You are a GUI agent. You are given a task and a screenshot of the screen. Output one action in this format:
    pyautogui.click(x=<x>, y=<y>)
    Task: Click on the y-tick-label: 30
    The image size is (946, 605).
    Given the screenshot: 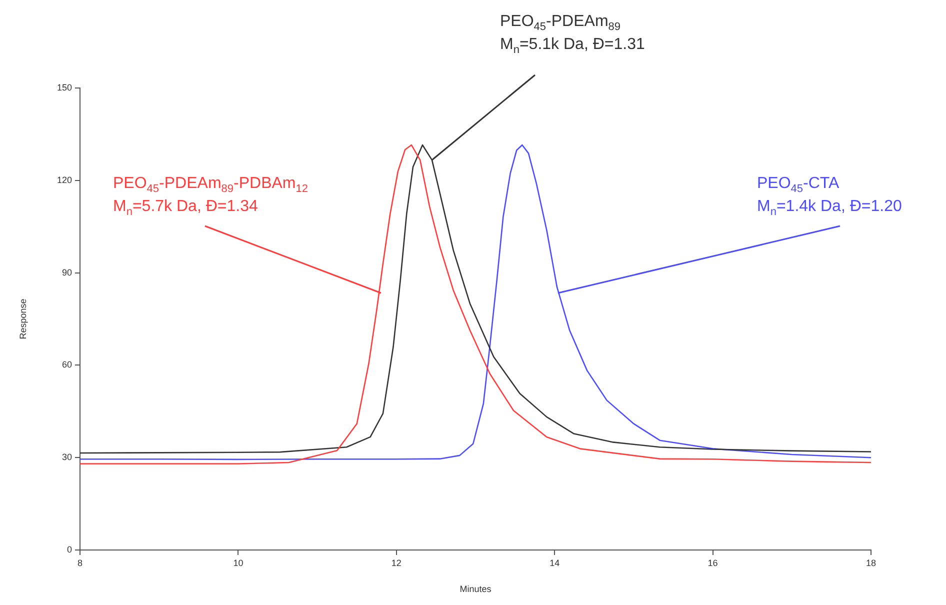 What is the action you would take?
    pyautogui.click(x=67, y=457)
    